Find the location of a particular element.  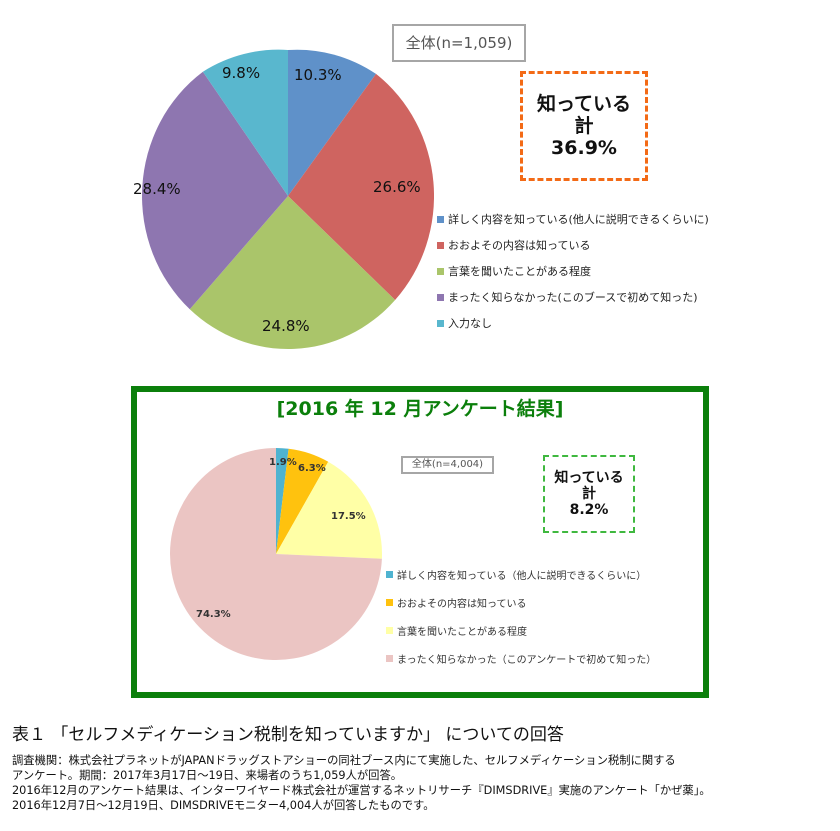

slice-no-input is located at coordinates (245, 122).